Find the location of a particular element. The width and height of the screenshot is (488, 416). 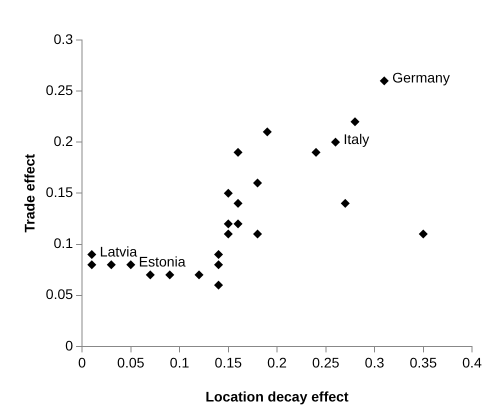

y-tick-label: 0.15 is located at coordinates (60, 192).